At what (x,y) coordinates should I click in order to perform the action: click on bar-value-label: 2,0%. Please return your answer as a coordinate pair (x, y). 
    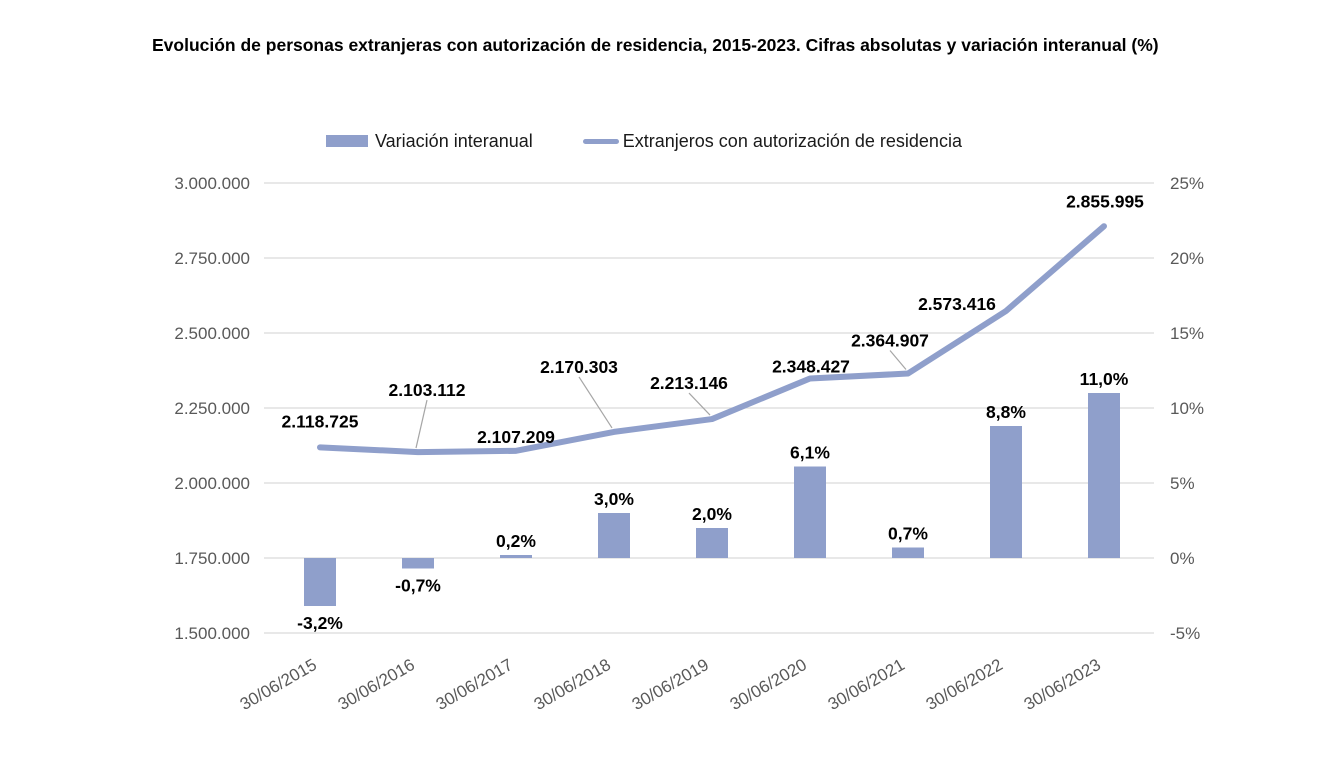
    Looking at the image, I should click on (712, 514).